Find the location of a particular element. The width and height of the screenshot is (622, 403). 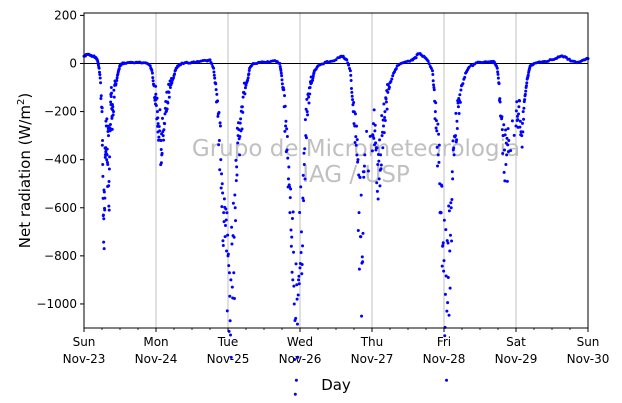

x-axis-title: Day is located at coordinates (336, 385).